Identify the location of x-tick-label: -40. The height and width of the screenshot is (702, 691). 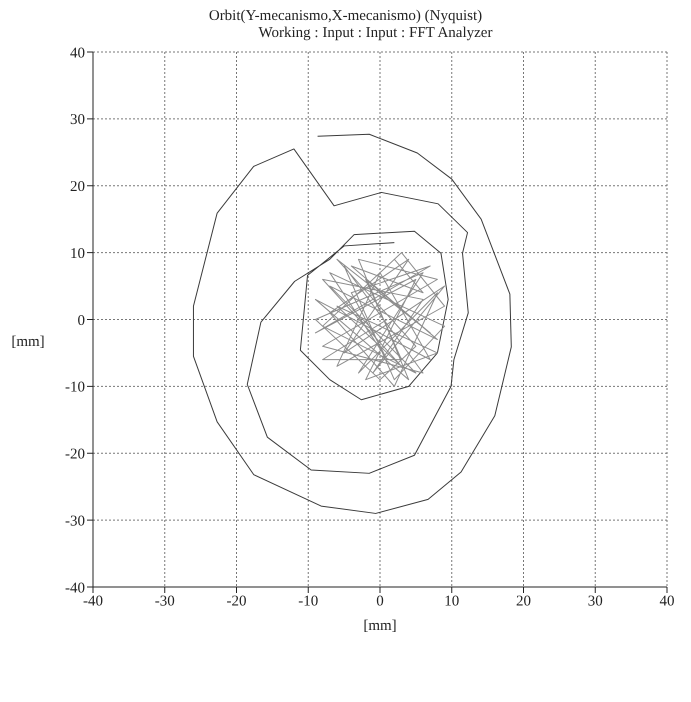
(93, 602).